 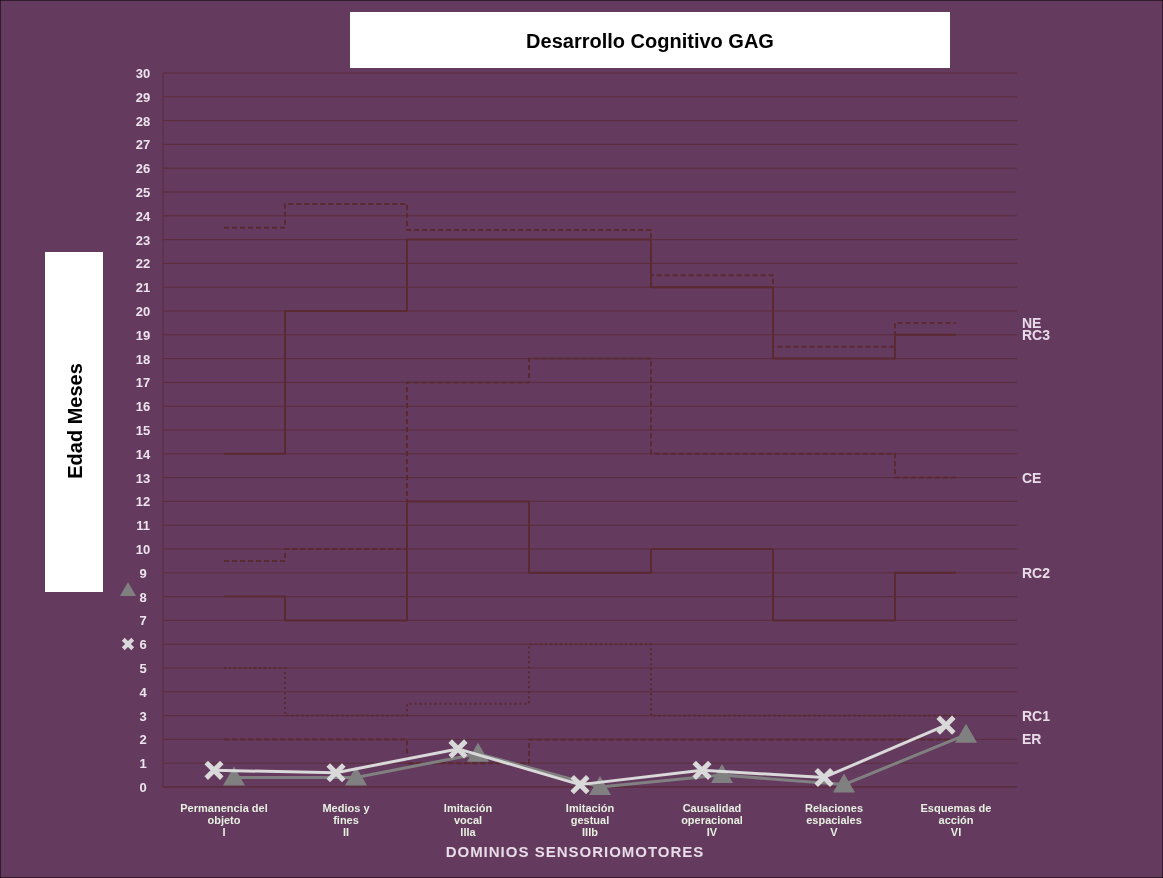 I want to click on y-tick-label: 9, so click(x=143, y=573).